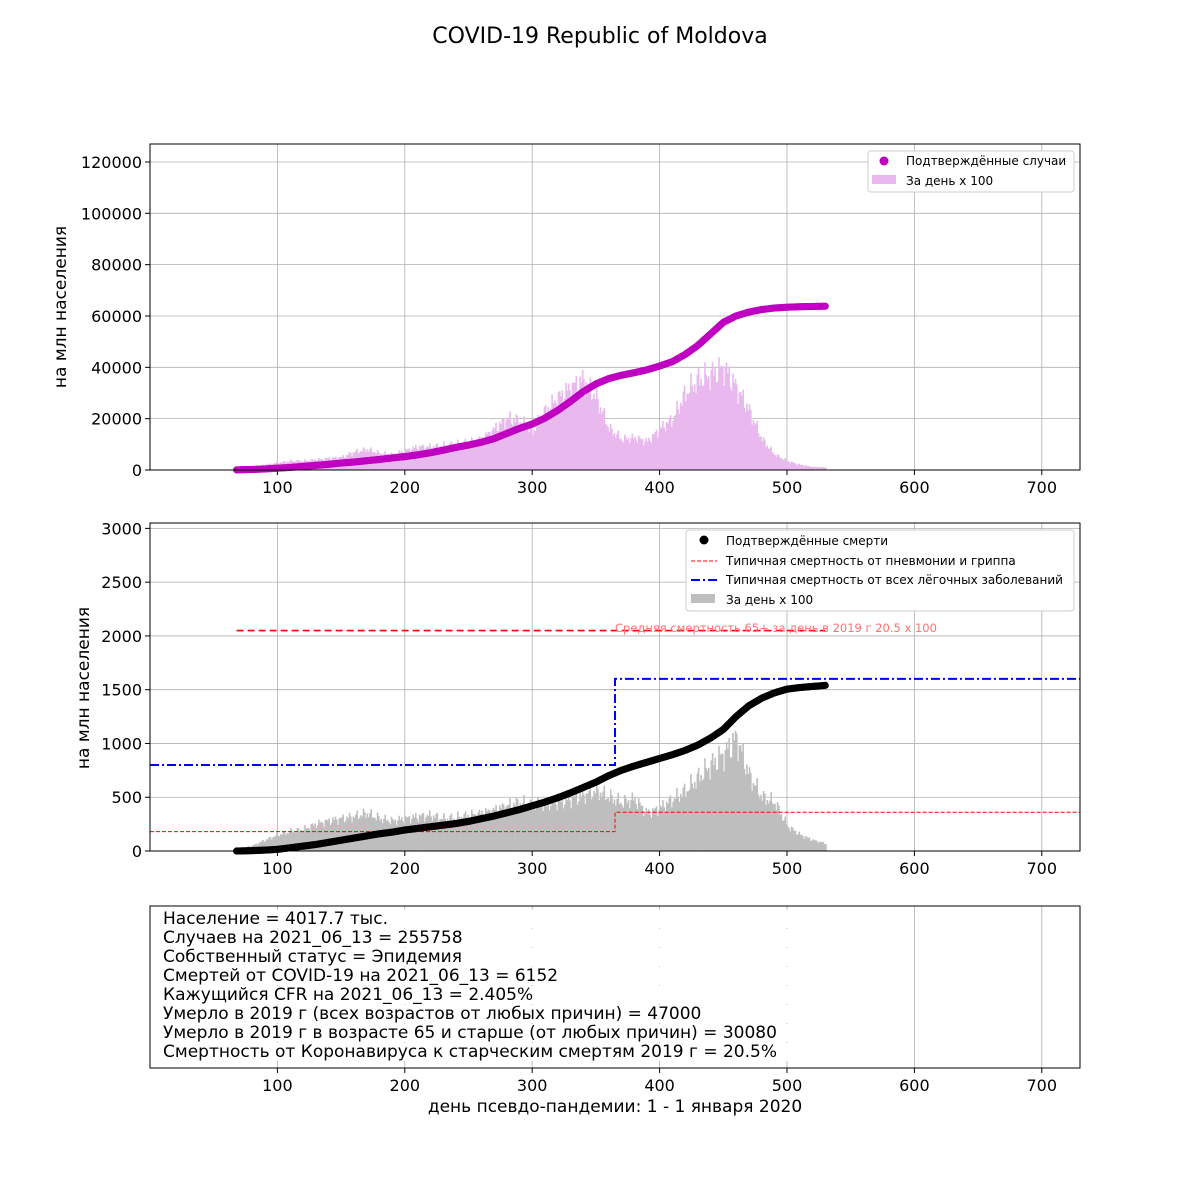 This screenshot has width=1200, height=1200. I want to click on deaths-y-tick-label: 500, so click(126, 797).